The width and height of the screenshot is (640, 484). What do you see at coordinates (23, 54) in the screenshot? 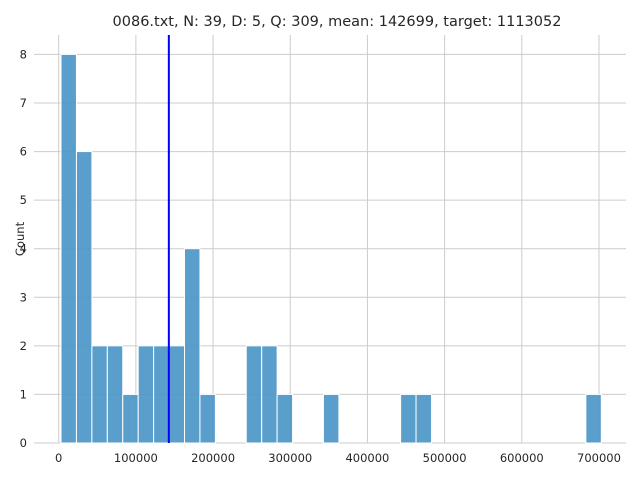
I see `y-tick-label: 8` at bounding box center [23, 54].